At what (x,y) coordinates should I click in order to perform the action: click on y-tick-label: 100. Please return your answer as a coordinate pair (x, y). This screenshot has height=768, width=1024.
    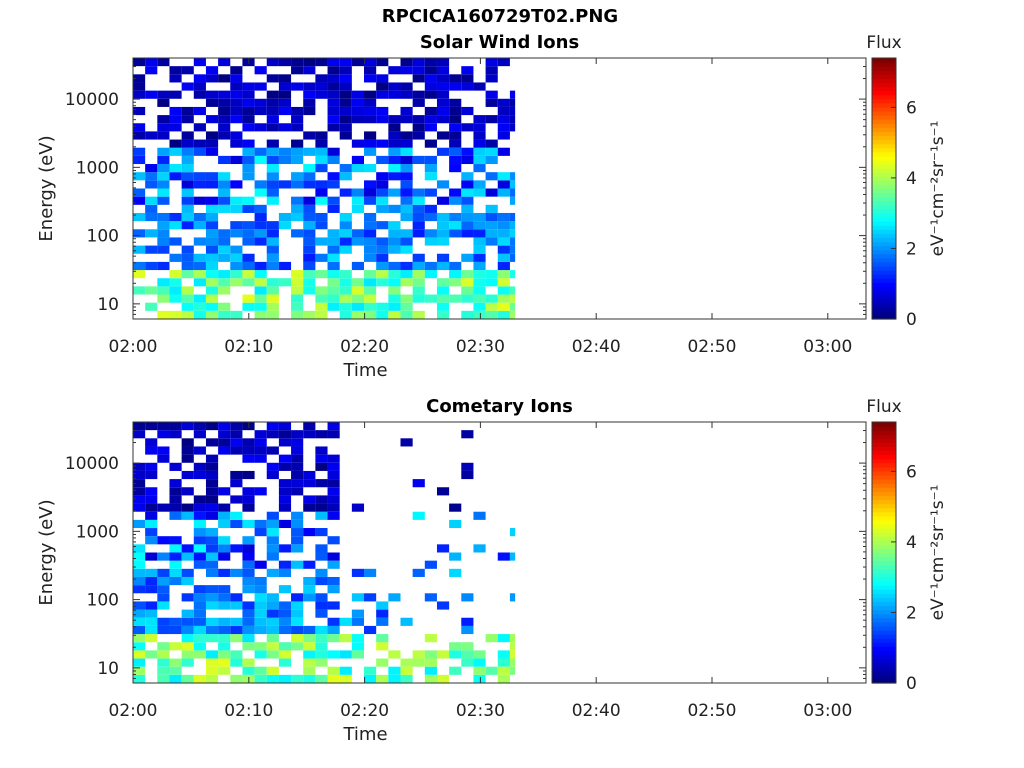
    Looking at the image, I should click on (103, 237).